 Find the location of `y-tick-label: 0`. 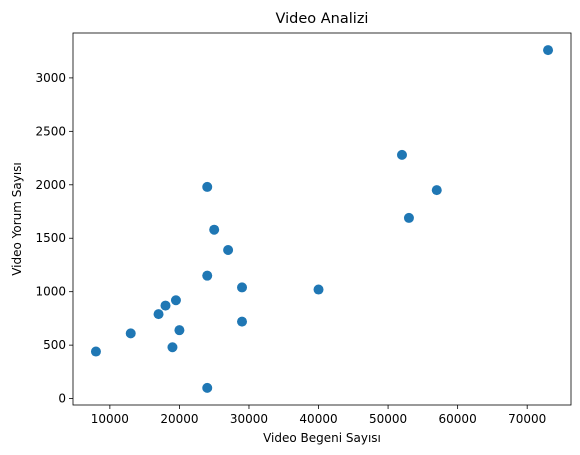

y-tick-label: 0 is located at coordinates (62, 399).